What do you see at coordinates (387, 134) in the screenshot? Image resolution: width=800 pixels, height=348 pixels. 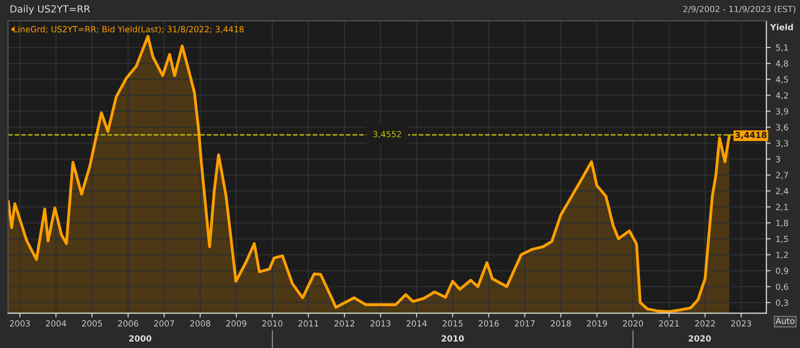 I see `ref-line-label: 3,4552` at bounding box center [387, 134].